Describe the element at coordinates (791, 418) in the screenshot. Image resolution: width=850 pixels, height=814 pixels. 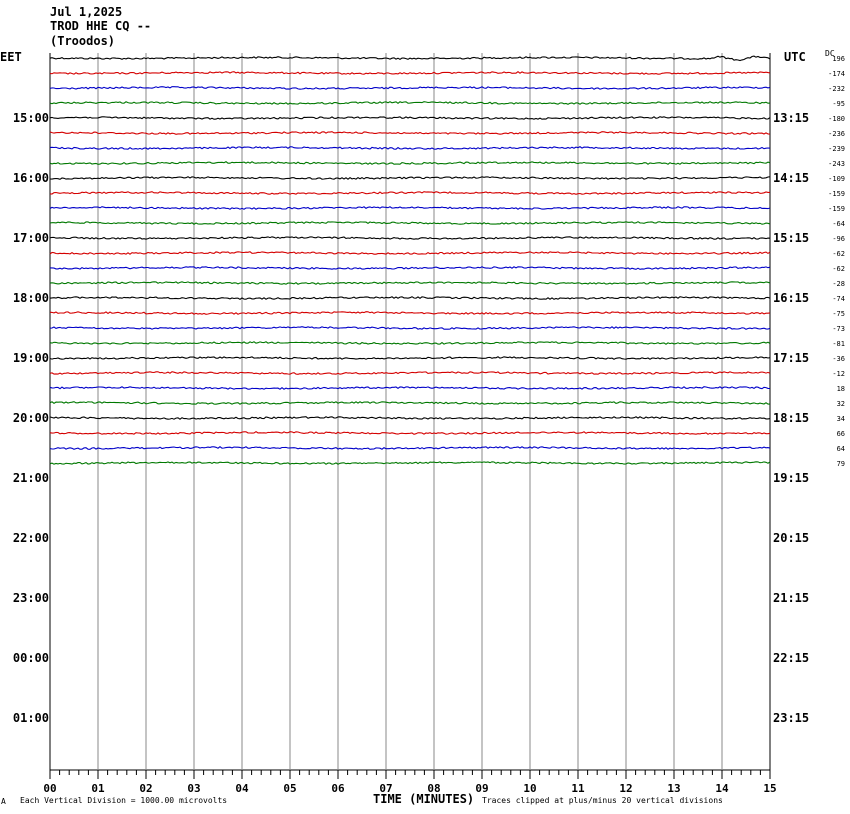
I see `right-hour-label: 18:15` at that location.